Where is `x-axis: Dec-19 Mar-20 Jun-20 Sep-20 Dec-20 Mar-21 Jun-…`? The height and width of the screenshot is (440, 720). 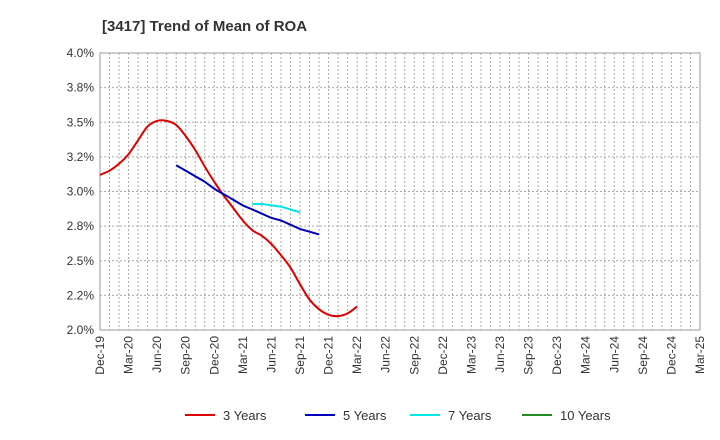
x-axis: Dec-19 Mar-20 Jun-20 Sep-20 Dec-20 Mar-21 Jun-… is located at coordinates (400, 355).